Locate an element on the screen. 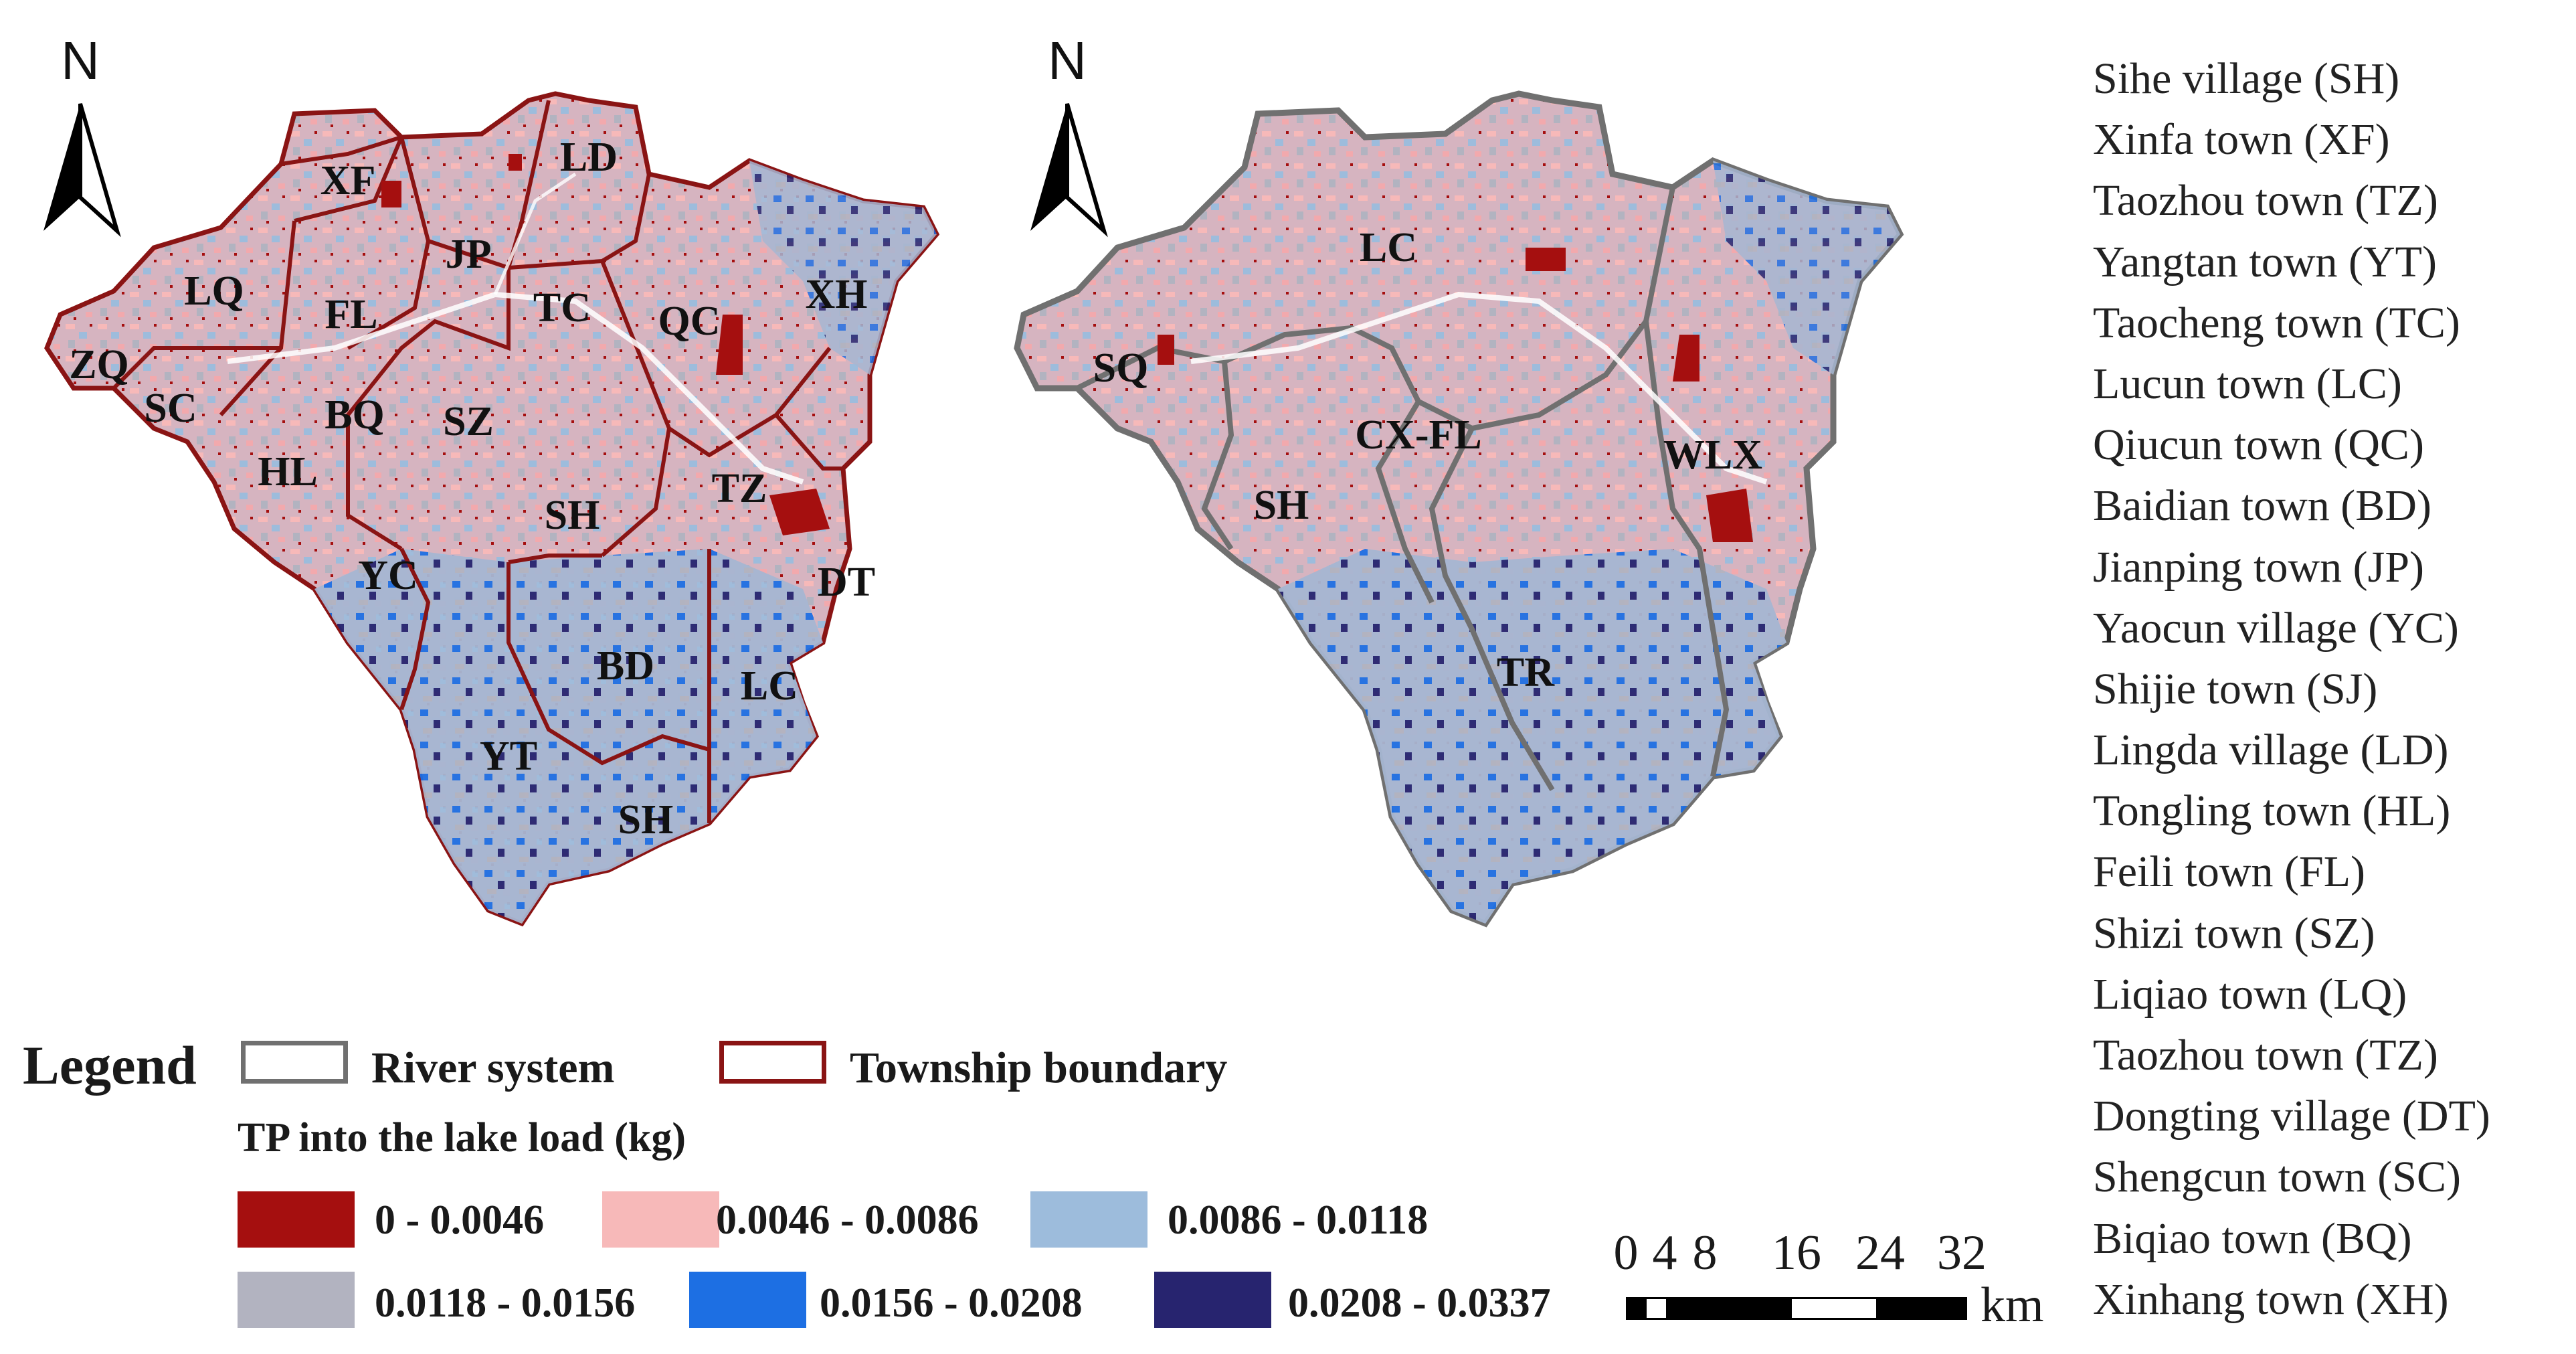 This screenshot has height=1354, width=2576. tp-legend-title: TP into the lake load (kg) is located at coordinates (462, 1138).